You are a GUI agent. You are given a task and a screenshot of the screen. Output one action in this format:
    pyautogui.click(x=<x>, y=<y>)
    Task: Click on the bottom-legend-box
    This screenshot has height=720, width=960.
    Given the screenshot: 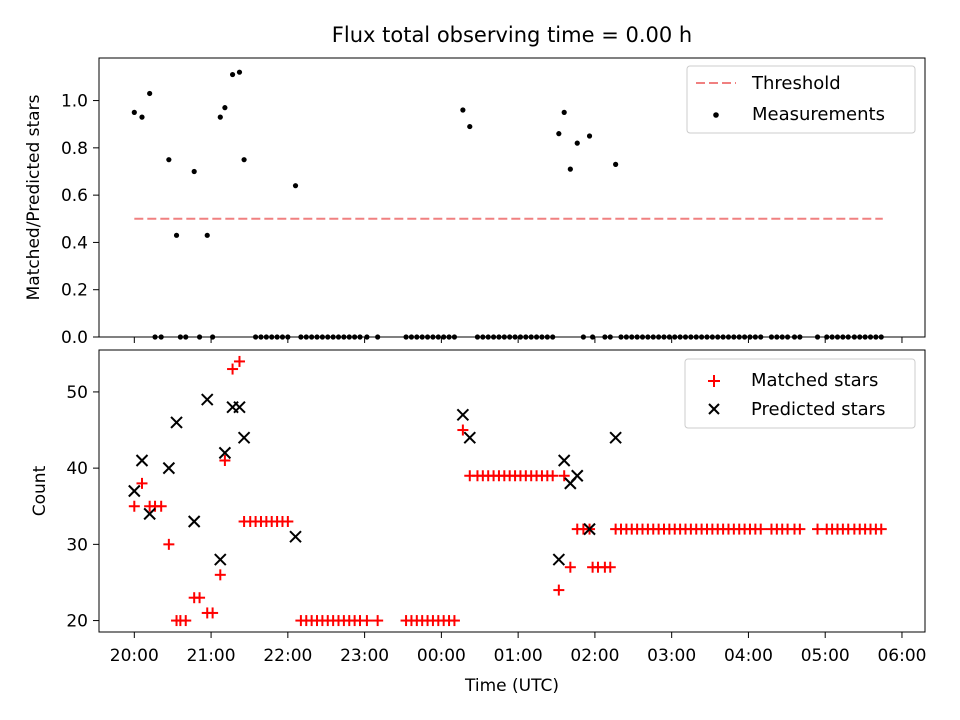 What is the action you would take?
    pyautogui.click(x=800, y=393)
    